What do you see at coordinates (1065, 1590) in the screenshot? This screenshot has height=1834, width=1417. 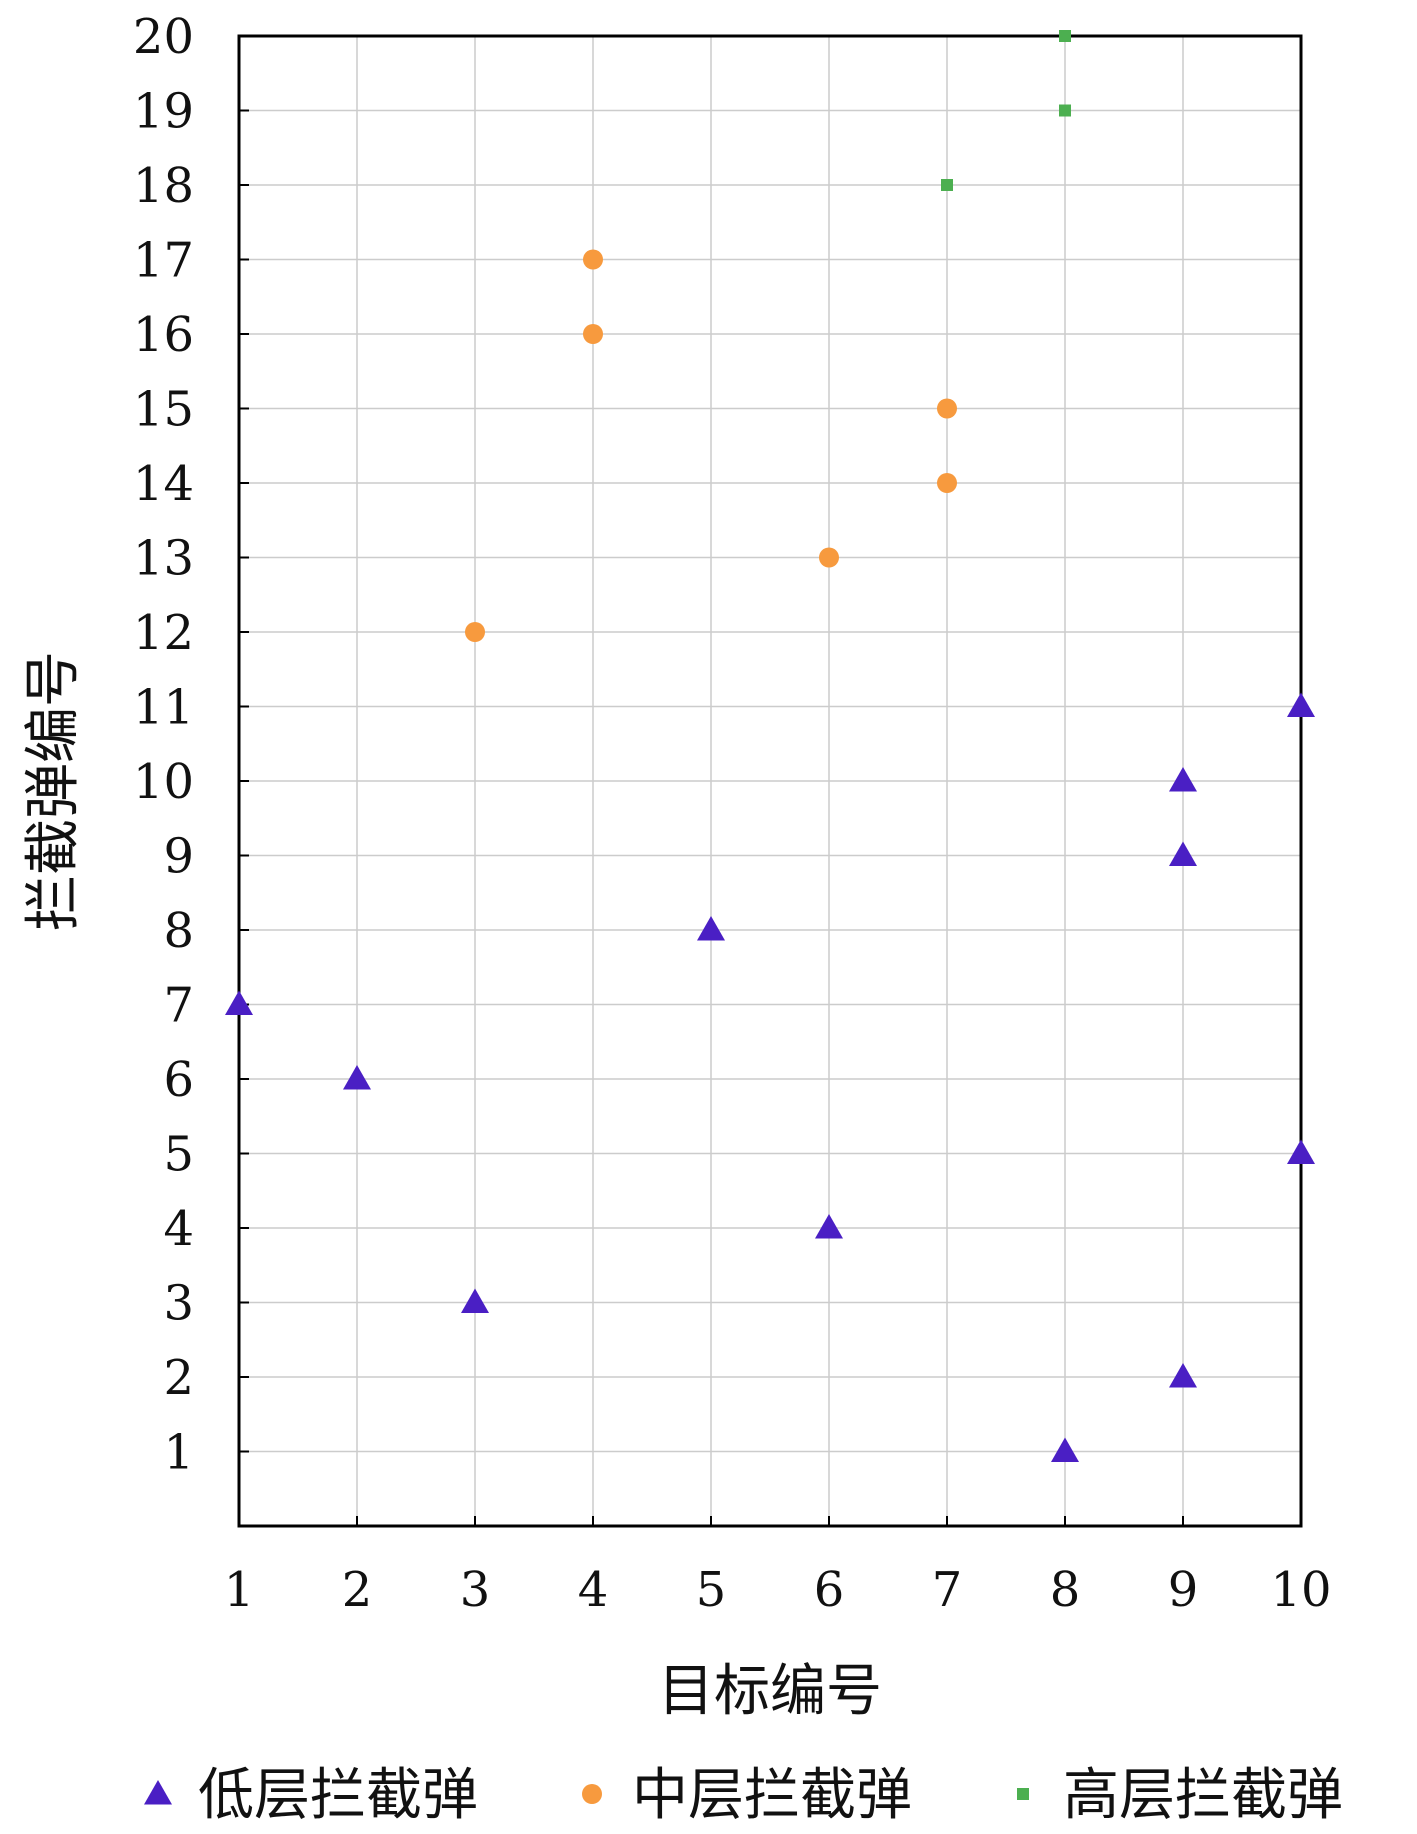 I see `x-tick-label: 8` at bounding box center [1065, 1590].